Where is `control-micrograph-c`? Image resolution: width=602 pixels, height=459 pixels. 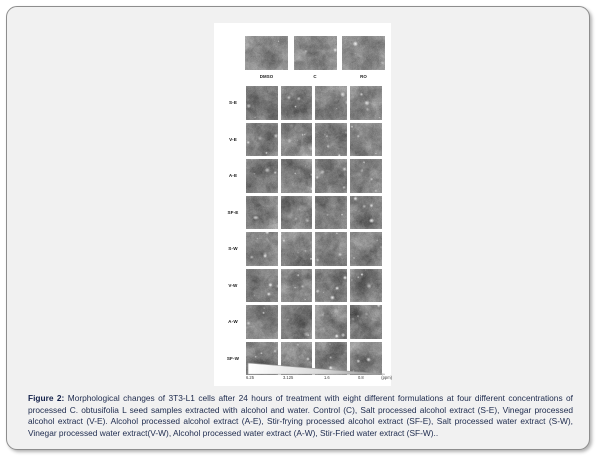 control-micrograph-c is located at coordinates (315, 53).